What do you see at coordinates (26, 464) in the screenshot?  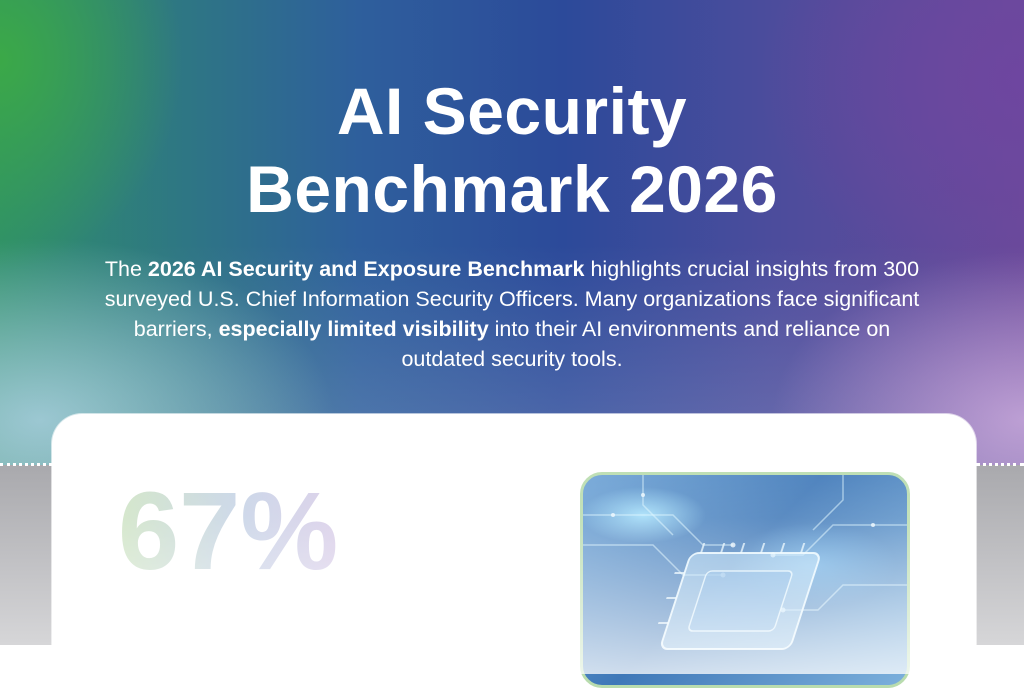 I see `dotted-divider-left` at bounding box center [26, 464].